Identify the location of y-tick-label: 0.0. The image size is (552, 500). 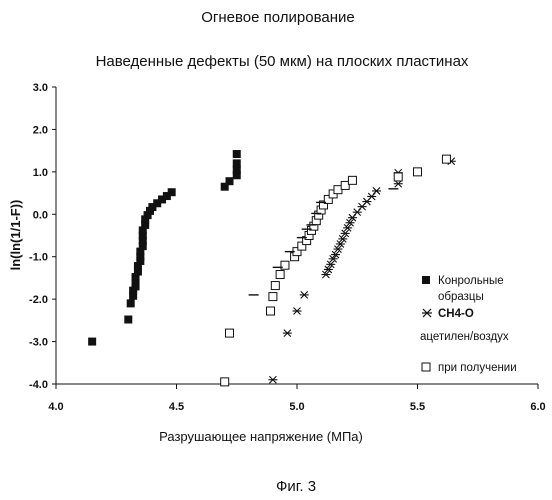
(40, 215).